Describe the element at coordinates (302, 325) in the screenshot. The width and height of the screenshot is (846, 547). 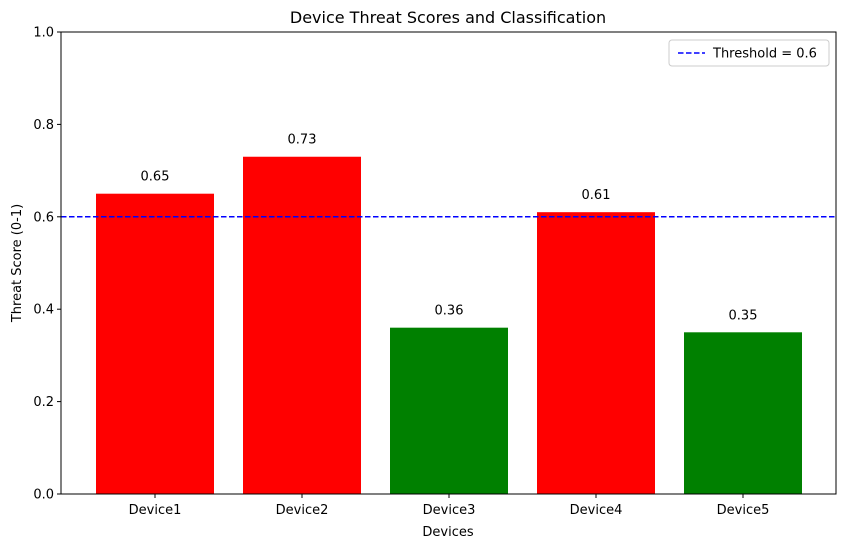
I see `bar-device2` at that location.